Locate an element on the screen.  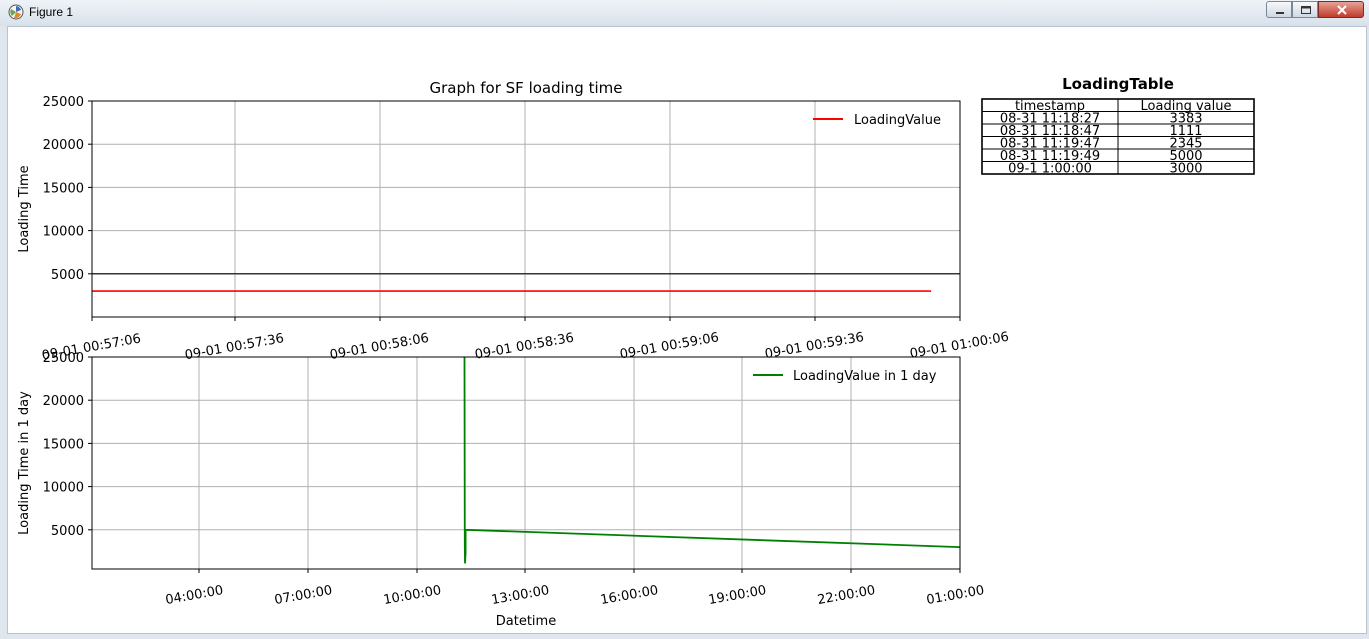
table-header-cell: timestamp is located at coordinates (1050, 106).